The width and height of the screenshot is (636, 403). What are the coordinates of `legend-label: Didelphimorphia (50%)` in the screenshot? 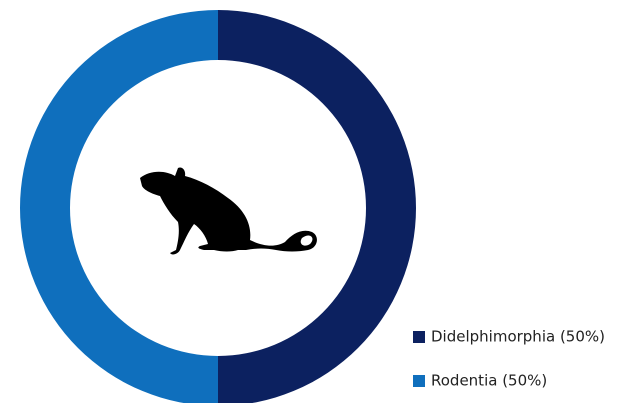 It's located at (518, 337).